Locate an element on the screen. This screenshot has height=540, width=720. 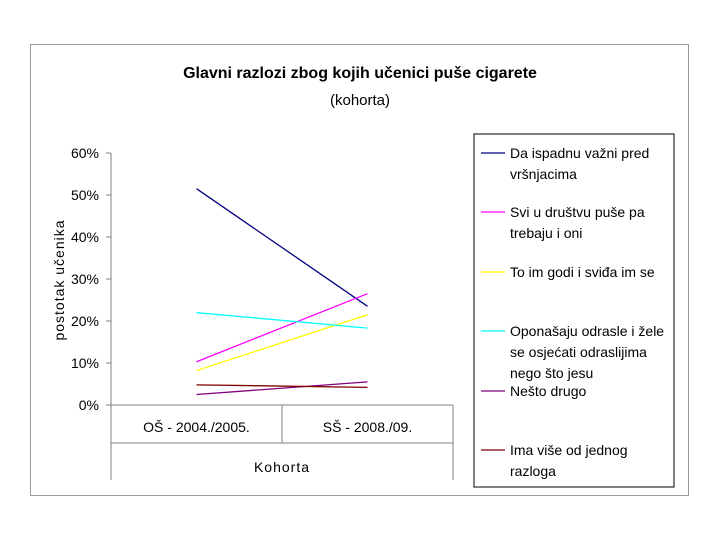
y-tick-label: 60% is located at coordinates (85, 153).